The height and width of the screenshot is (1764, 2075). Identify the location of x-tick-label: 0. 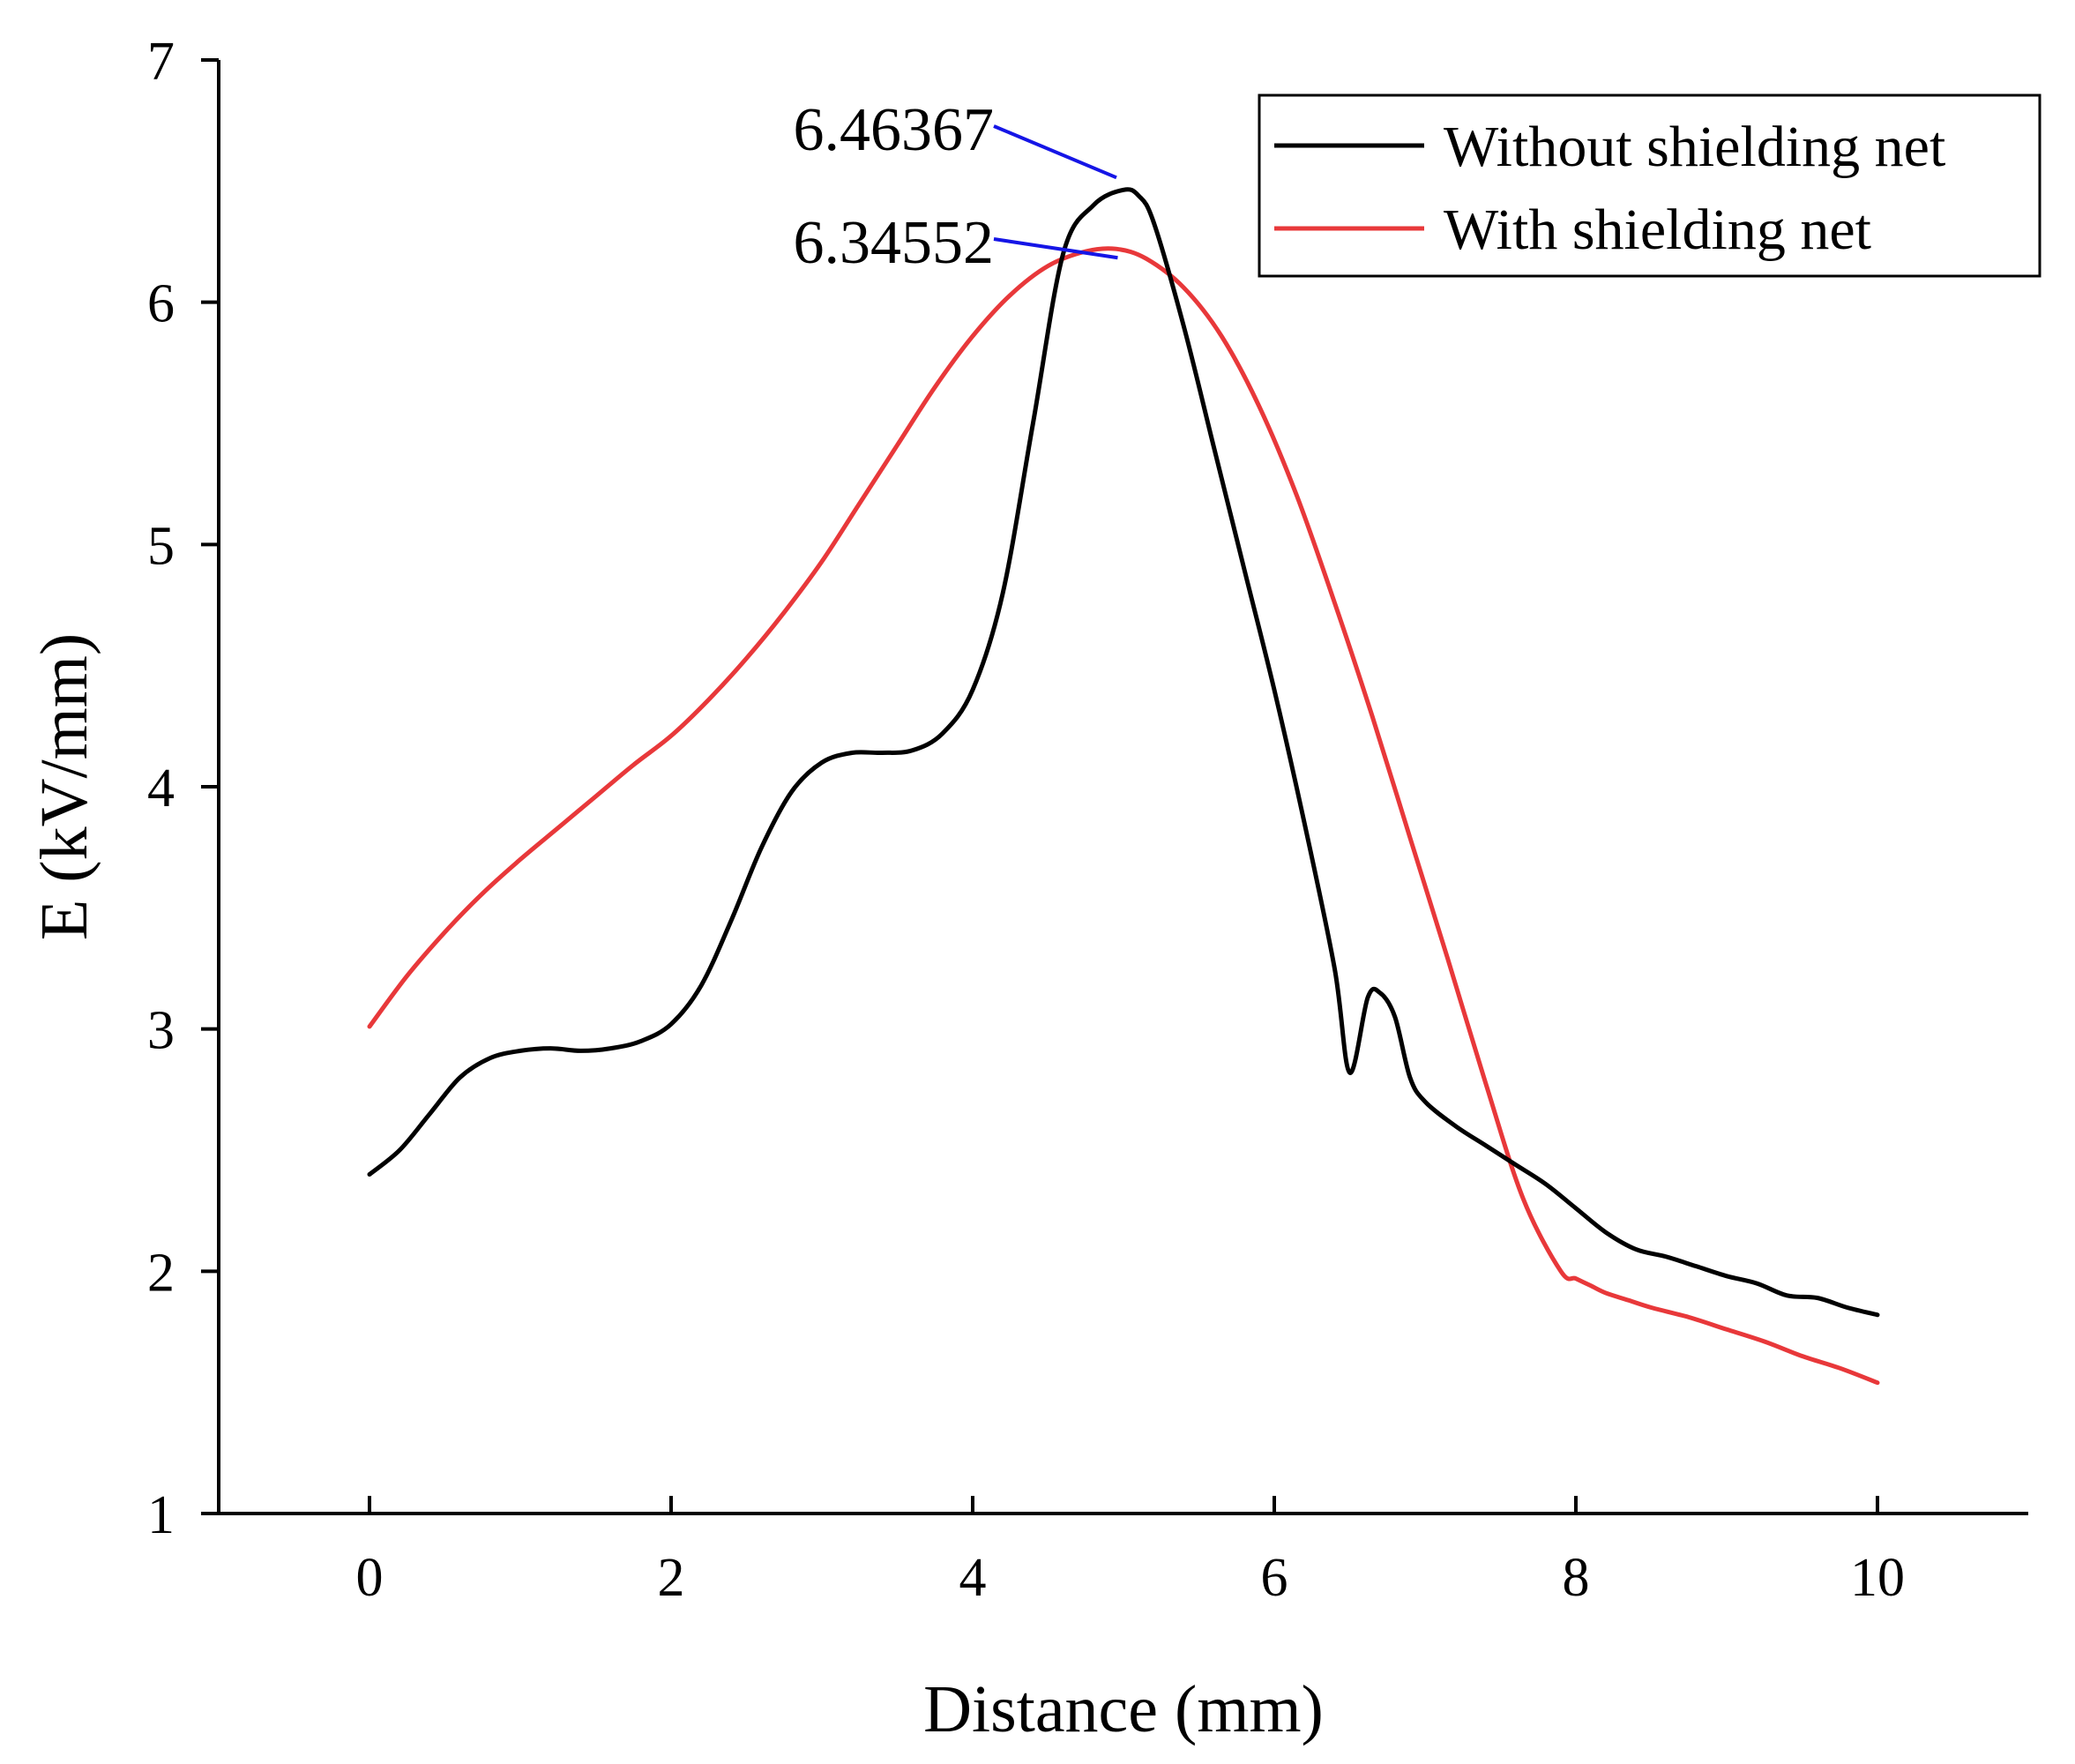
(370, 1578).